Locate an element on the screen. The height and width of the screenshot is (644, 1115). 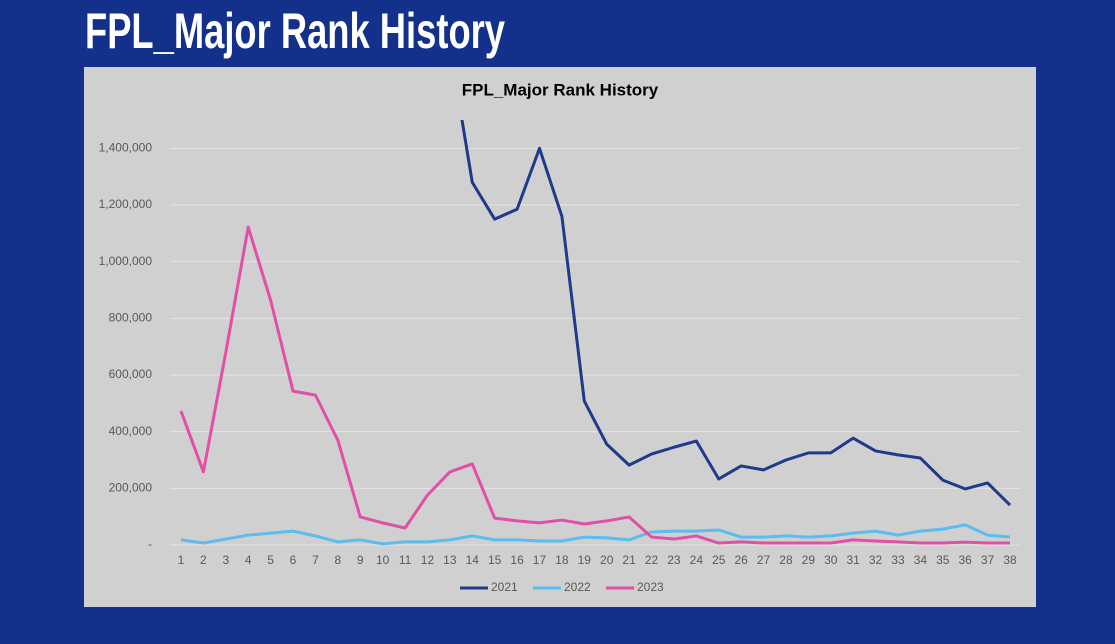
x-tick-label: 6 is located at coordinates (293, 560).